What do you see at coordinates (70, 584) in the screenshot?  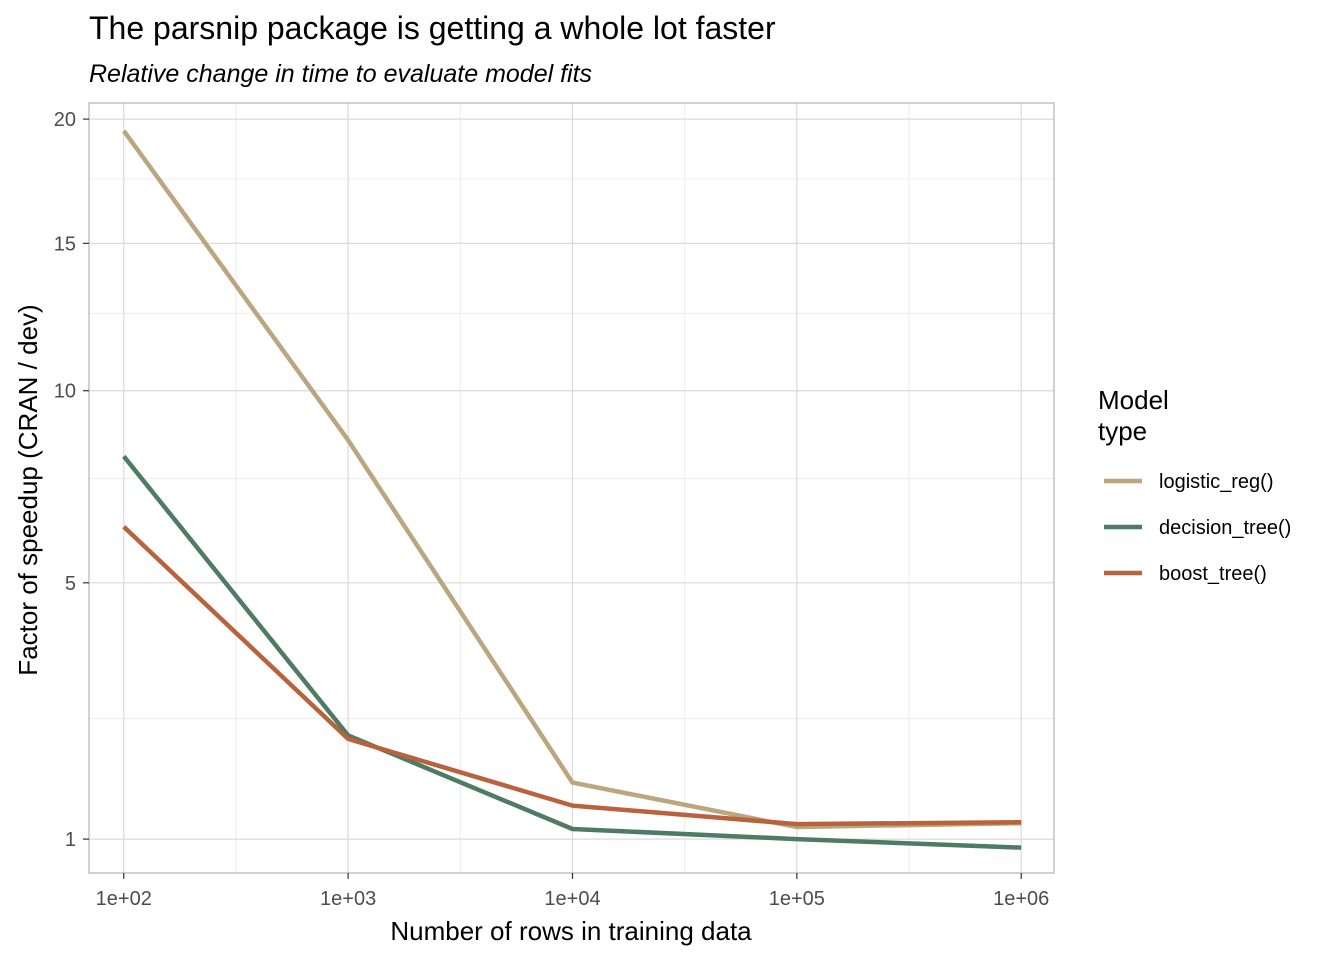 I see `y-tick-label: 5` at bounding box center [70, 584].